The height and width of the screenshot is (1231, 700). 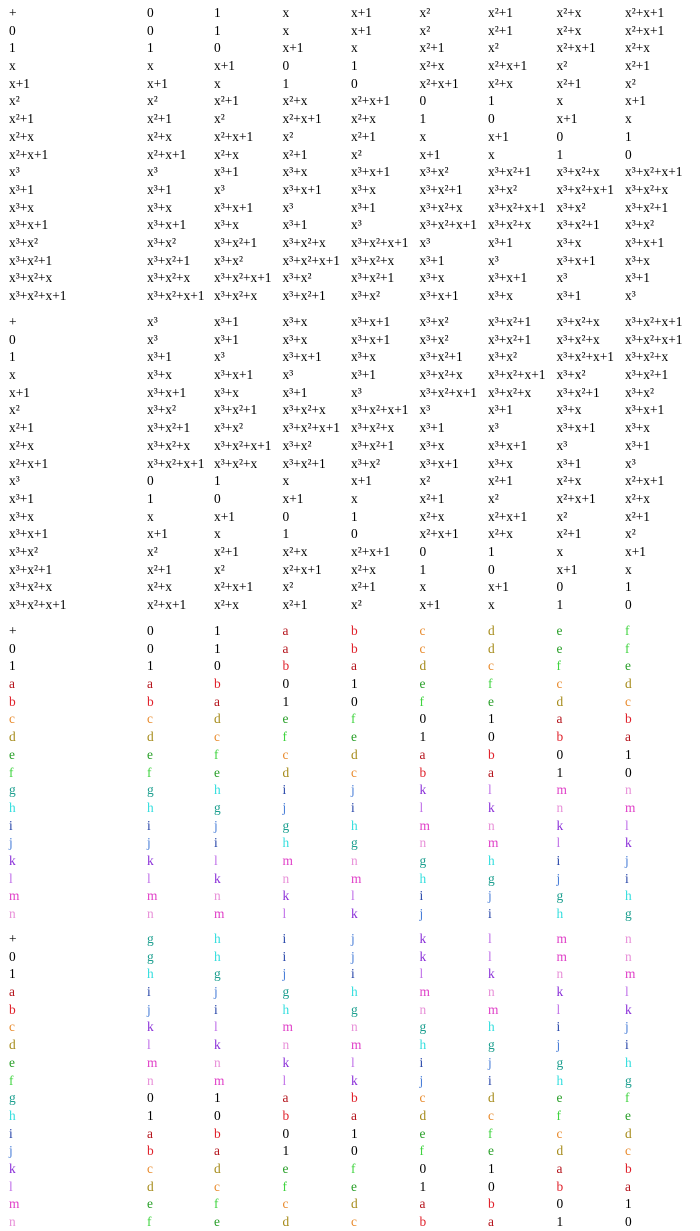 What do you see at coordinates (167, 225) in the screenshot?
I see `table-cell: x³+x+1` at bounding box center [167, 225].